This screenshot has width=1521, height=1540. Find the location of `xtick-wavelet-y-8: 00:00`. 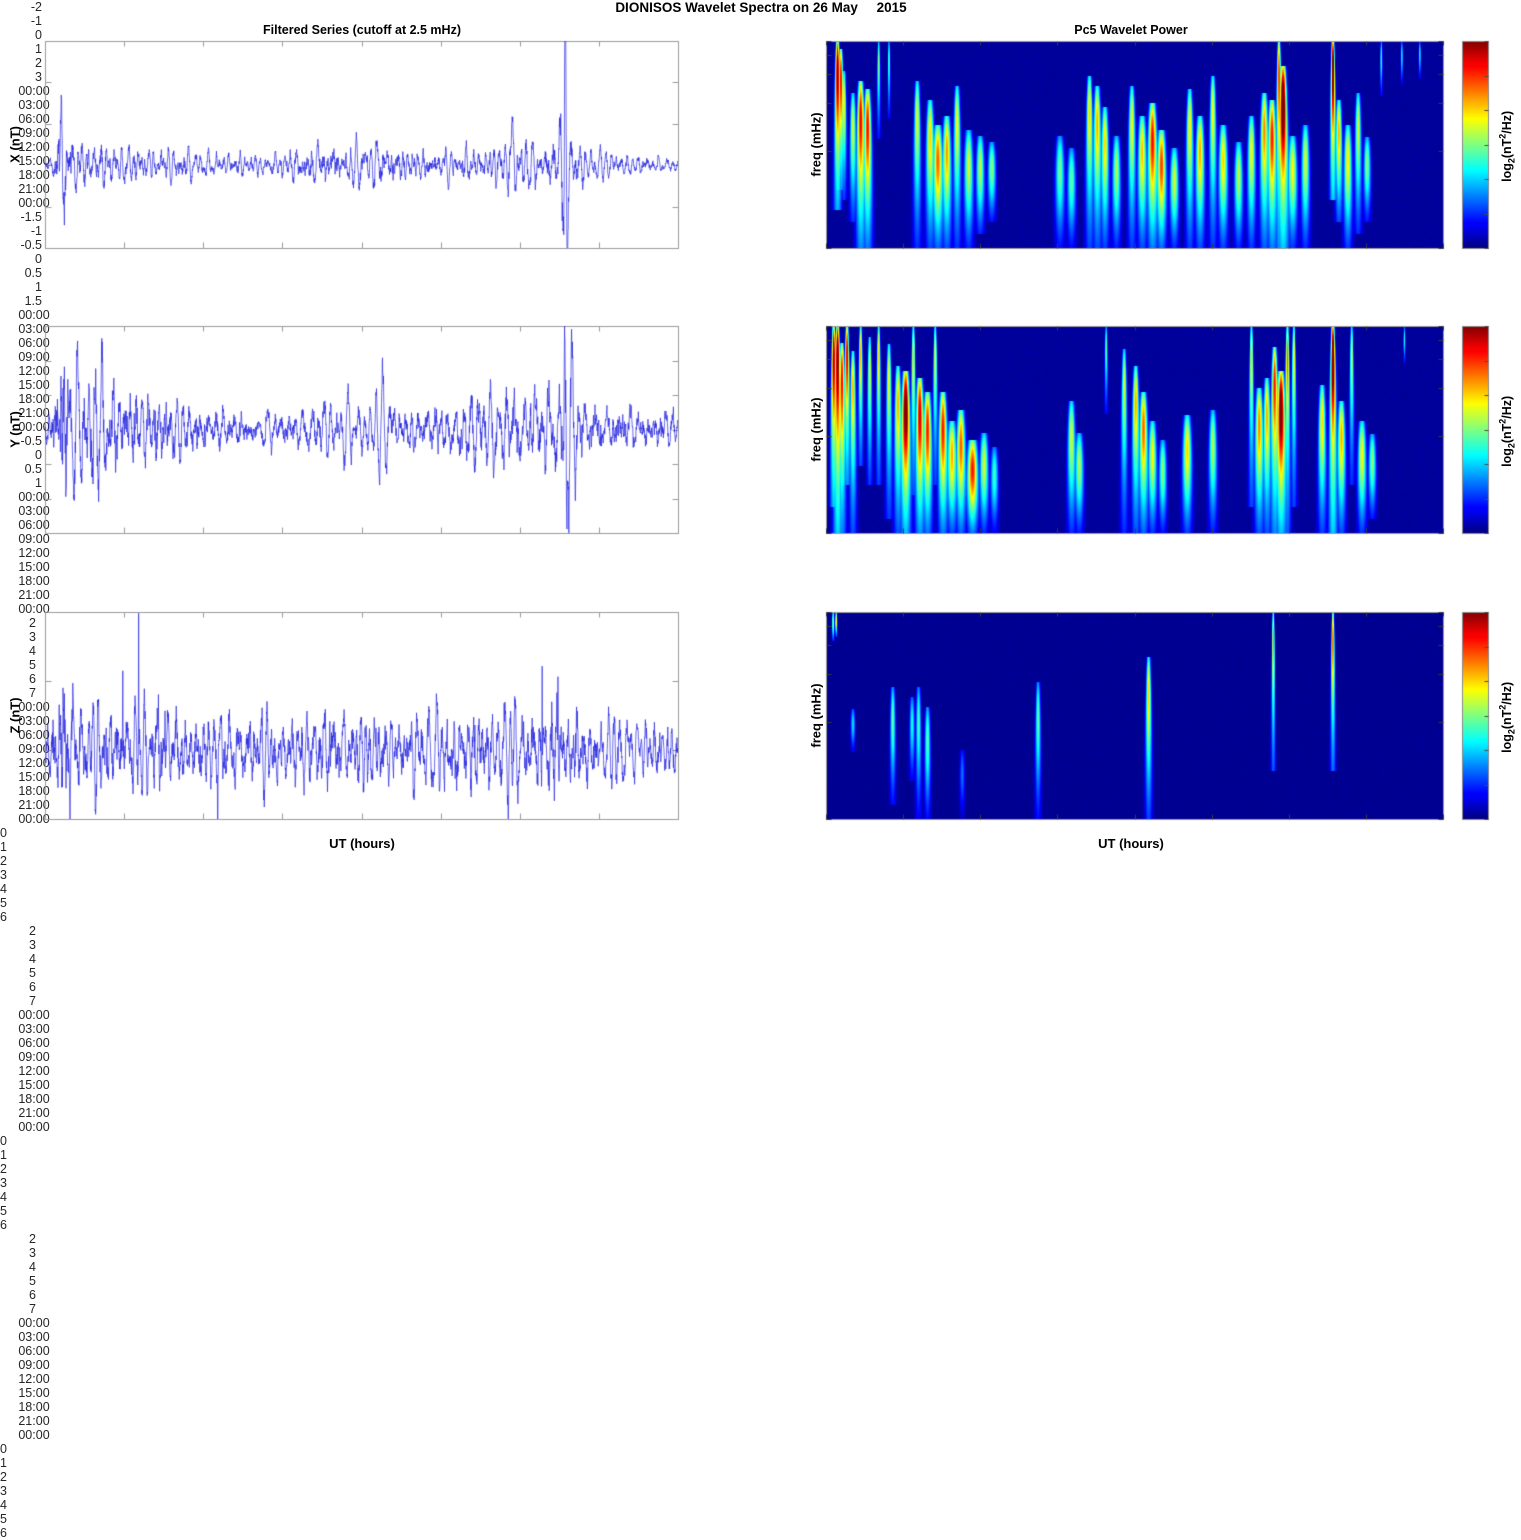

xtick-wavelet-y-8: 00:00 is located at coordinates (34, 1127).